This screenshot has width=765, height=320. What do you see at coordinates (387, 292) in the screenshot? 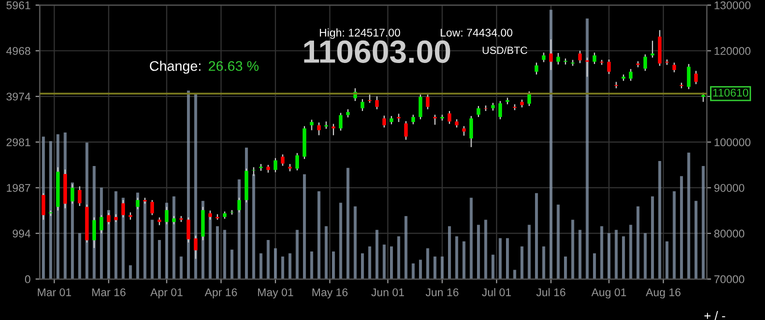
I see `x-tick-label: Jun 01` at bounding box center [387, 292].